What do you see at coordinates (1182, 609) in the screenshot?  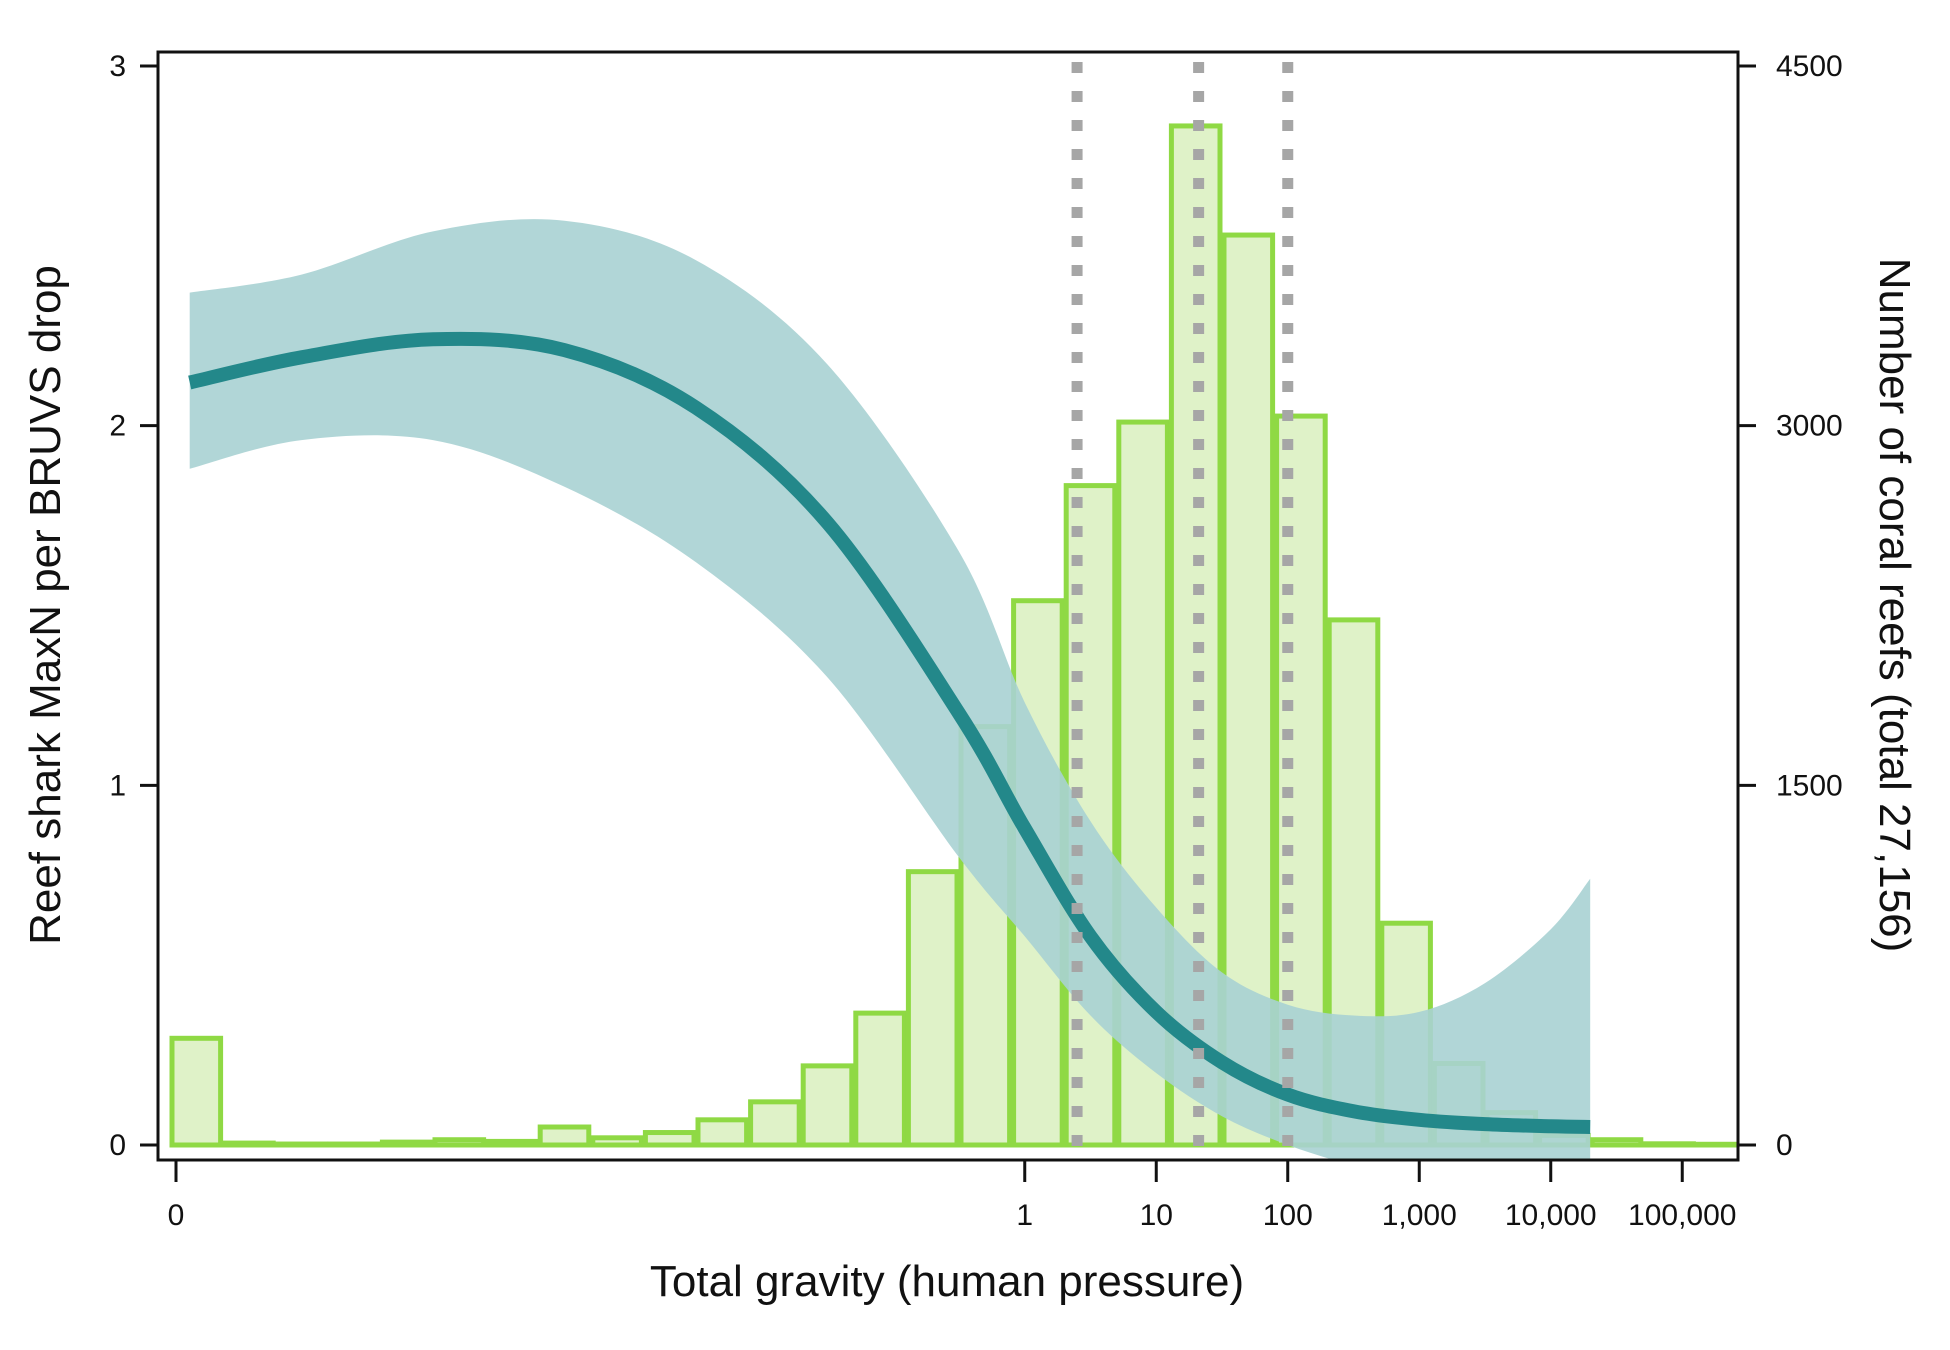 I see `reference-lines` at bounding box center [1182, 609].